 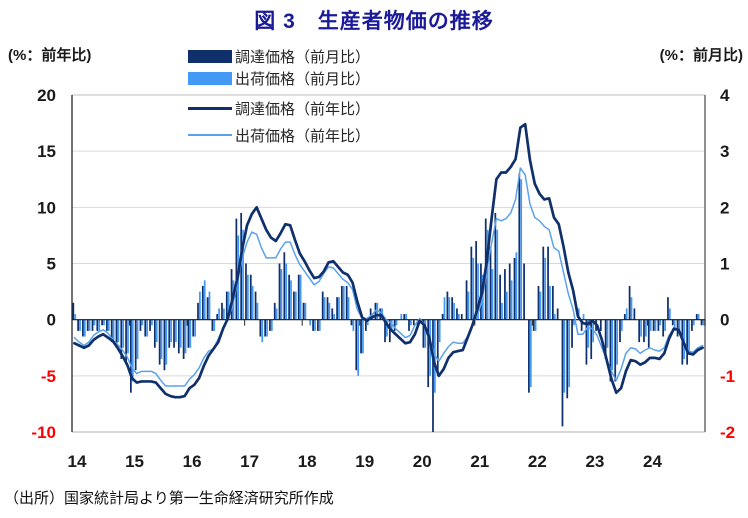 What do you see at coordinates (51, 320) in the screenshot?
I see `y-axis-label-left: 0` at bounding box center [51, 320].